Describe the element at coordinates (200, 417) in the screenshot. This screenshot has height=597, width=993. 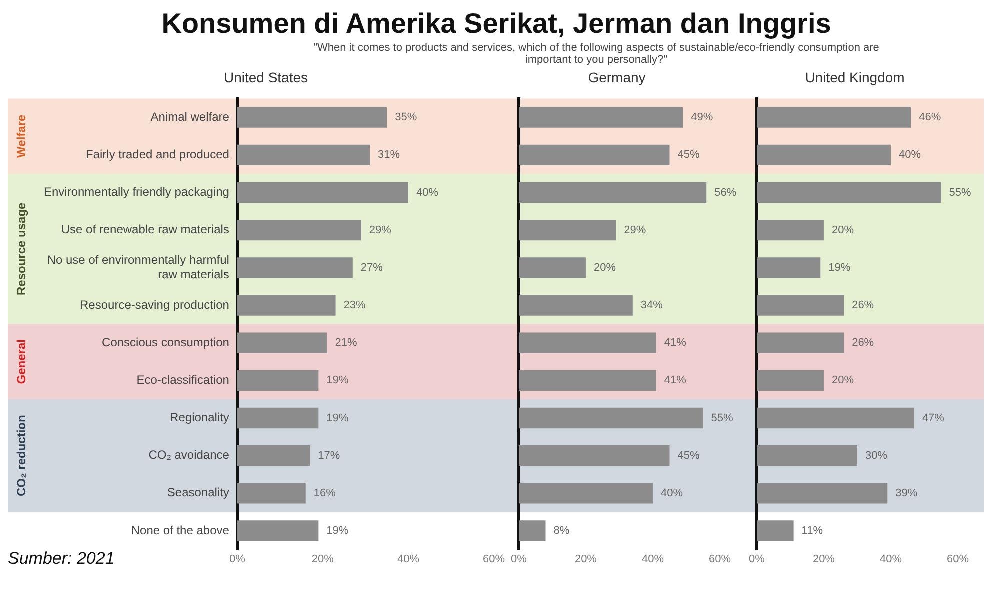
I see `y-tick-label: Regionality` at that location.